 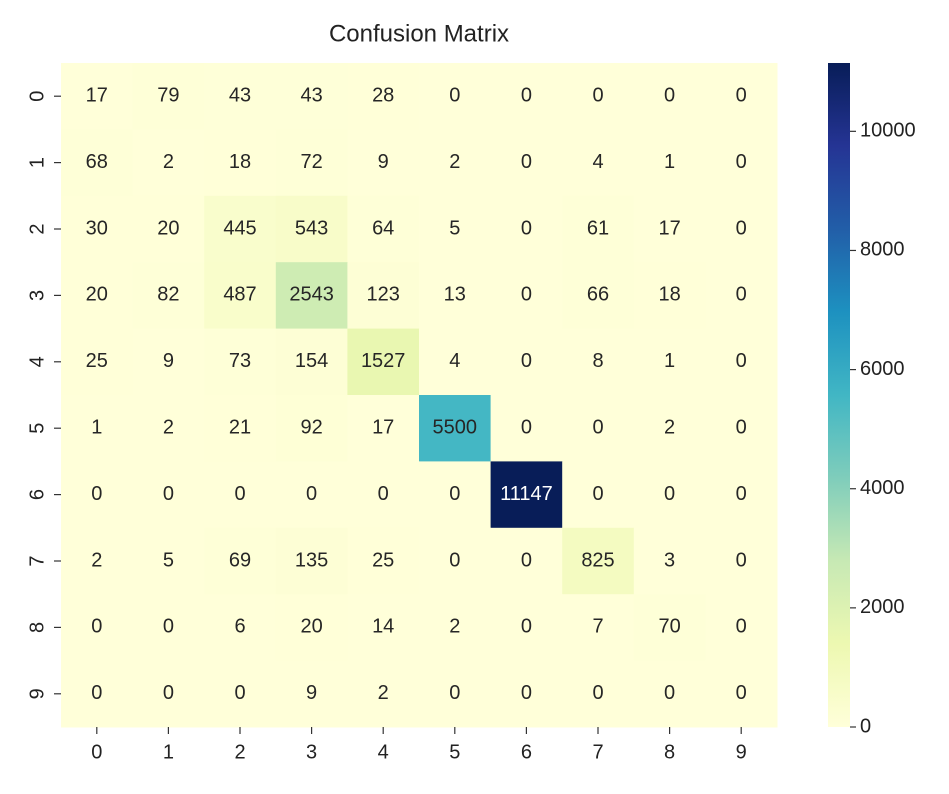 I want to click on y-tick-label: 2, so click(x=37, y=228).